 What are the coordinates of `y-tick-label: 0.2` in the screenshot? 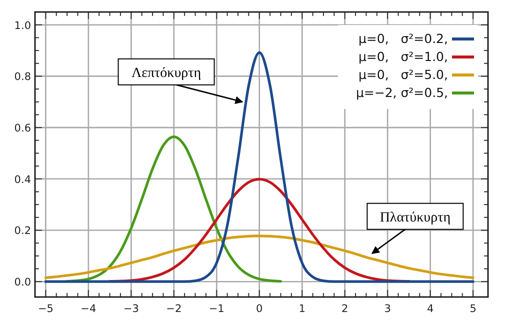 It's located at (22, 231).